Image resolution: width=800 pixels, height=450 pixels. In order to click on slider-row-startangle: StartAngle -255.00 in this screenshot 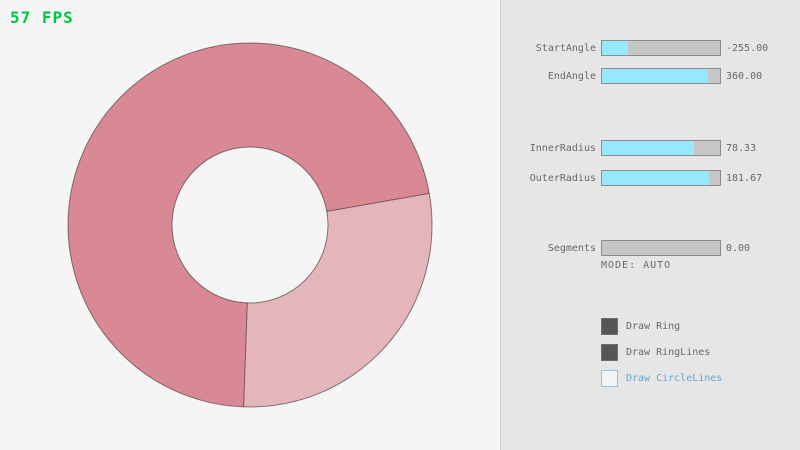, I will do `click(650, 48)`.